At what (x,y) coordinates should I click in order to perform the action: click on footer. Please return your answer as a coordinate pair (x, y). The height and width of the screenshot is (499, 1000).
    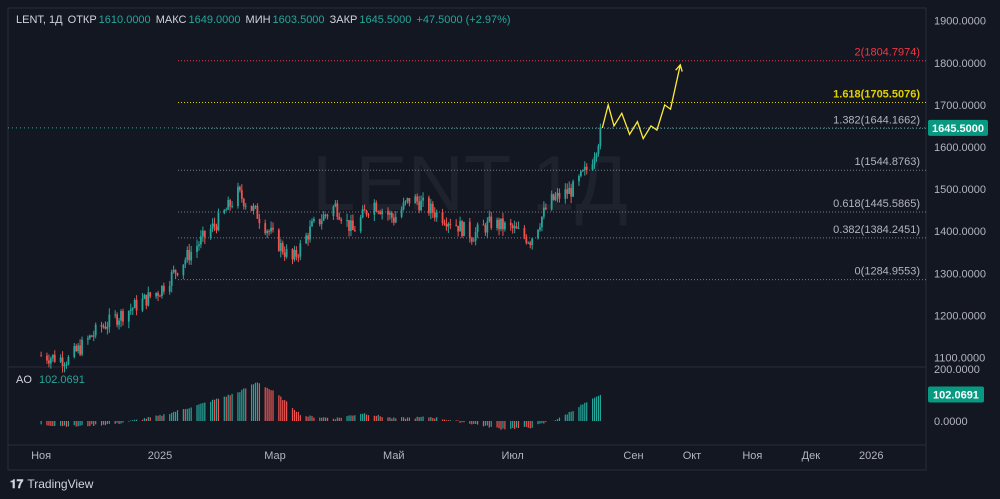
    Looking at the image, I should click on (500, 485).